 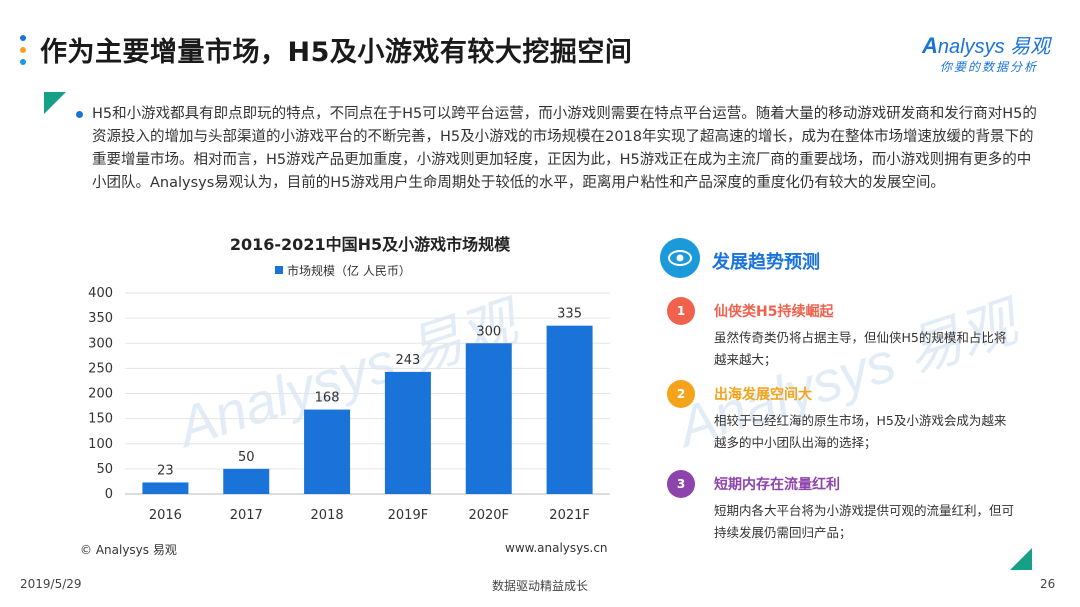 What do you see at coordinates (930, 45) in the screenshot?
I see `logo-a-icon: A` at bounding box center [930, 45].